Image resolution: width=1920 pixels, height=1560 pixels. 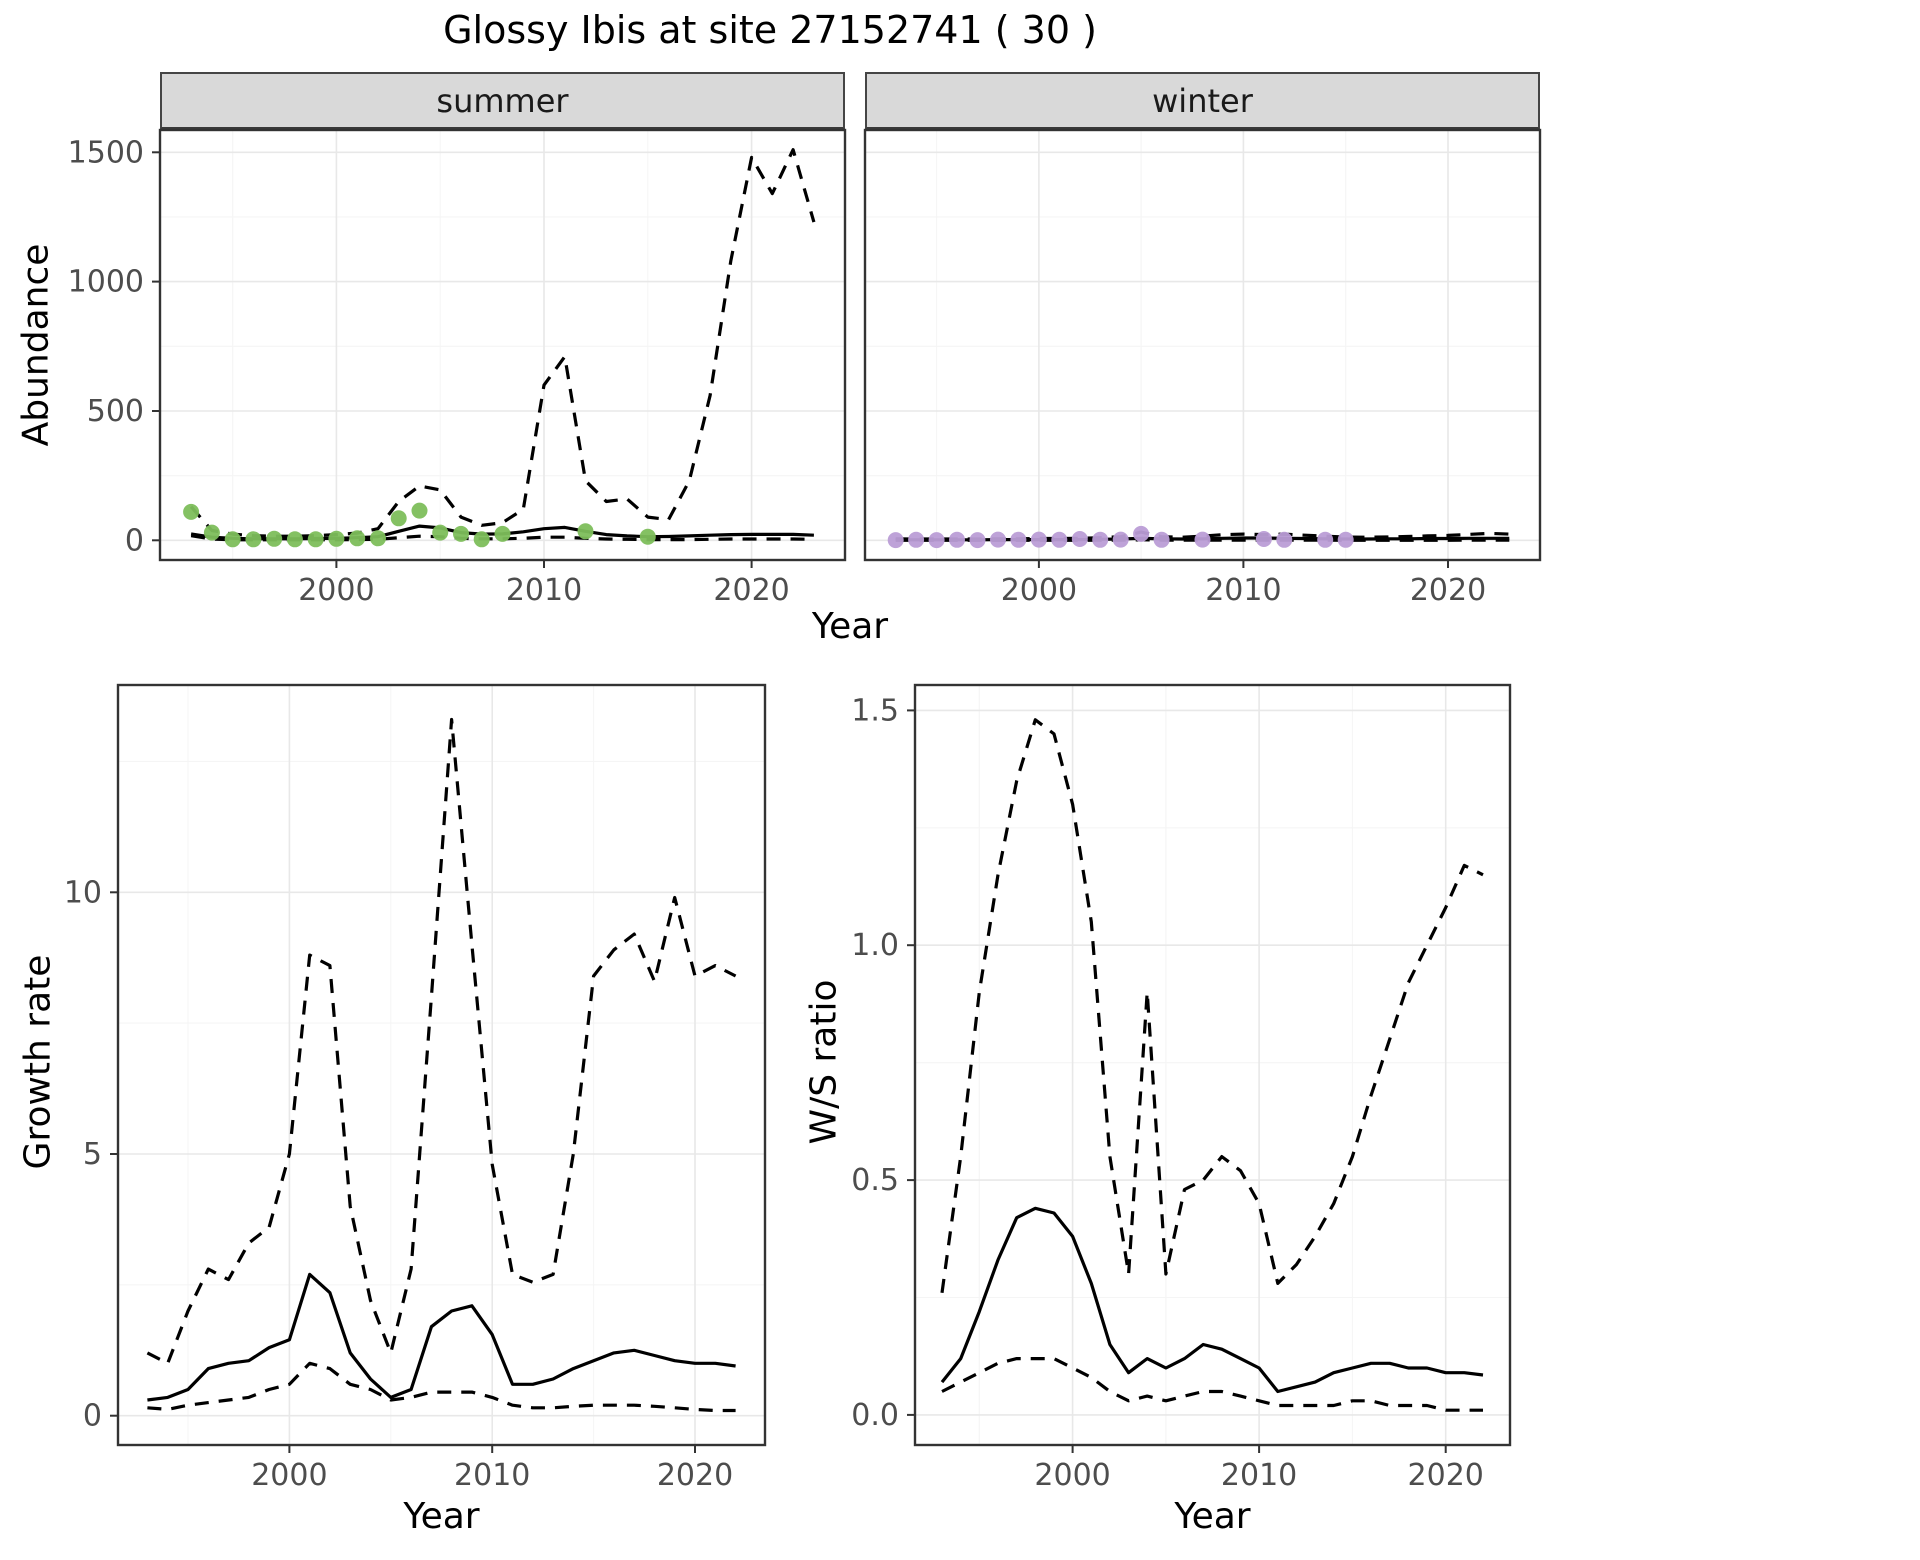 I want to click on svg-text: 1.5, so click(x=875, y=710).